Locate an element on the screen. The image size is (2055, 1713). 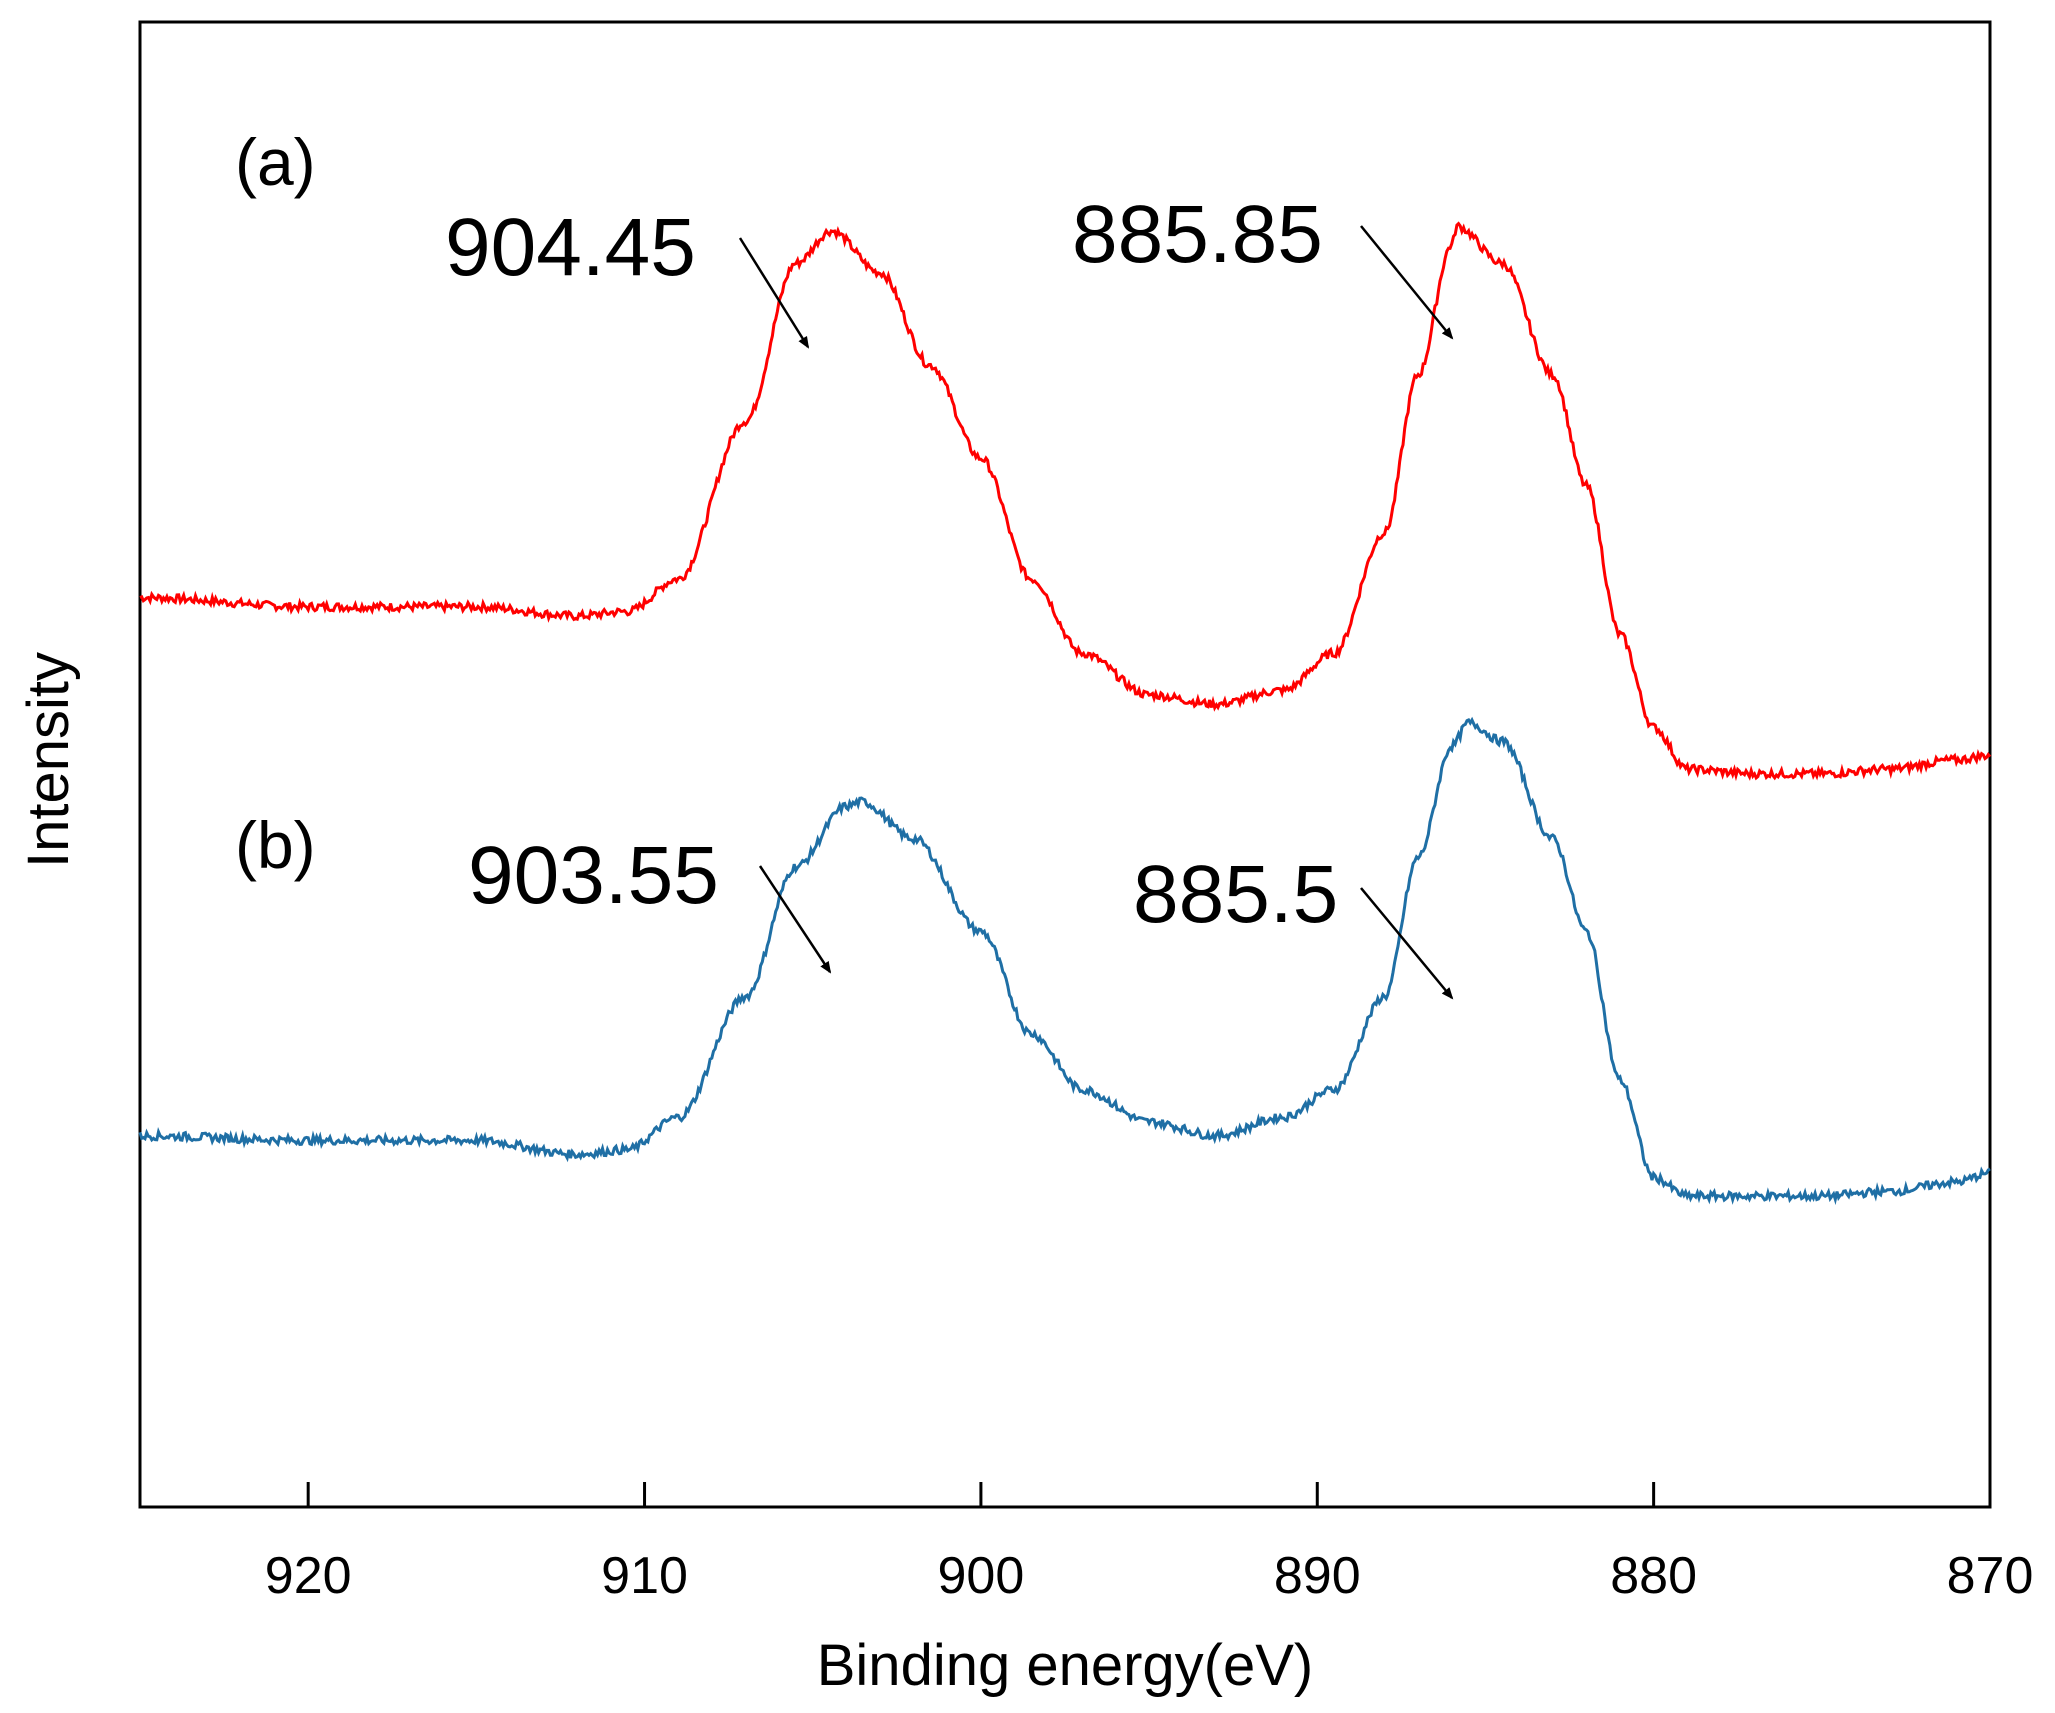
x-tick-label-870: 870 is located at coordinates (1990, 1576).